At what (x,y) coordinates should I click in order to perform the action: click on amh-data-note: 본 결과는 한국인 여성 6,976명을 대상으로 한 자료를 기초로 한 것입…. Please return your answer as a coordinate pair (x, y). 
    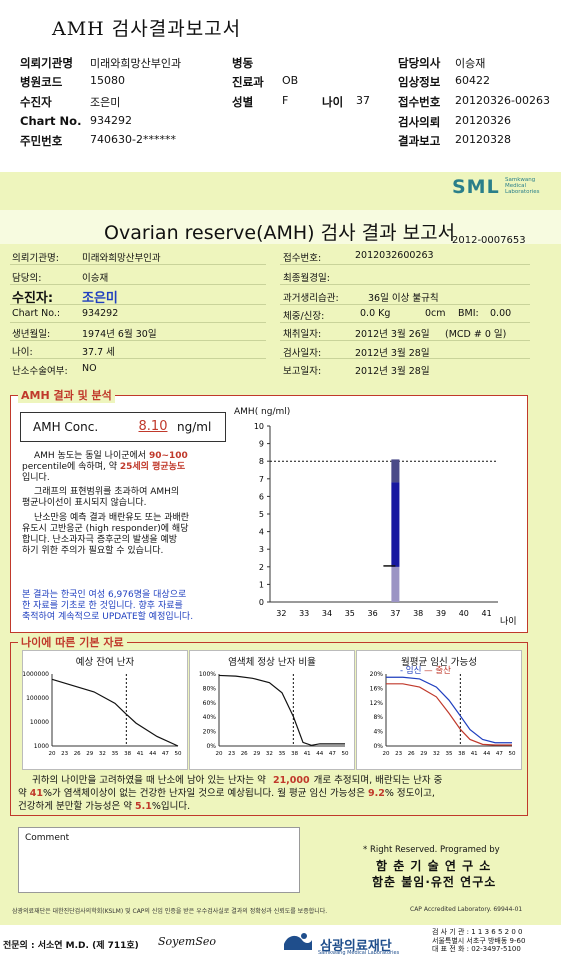
    Looking at the image, I should click on (108, 606).